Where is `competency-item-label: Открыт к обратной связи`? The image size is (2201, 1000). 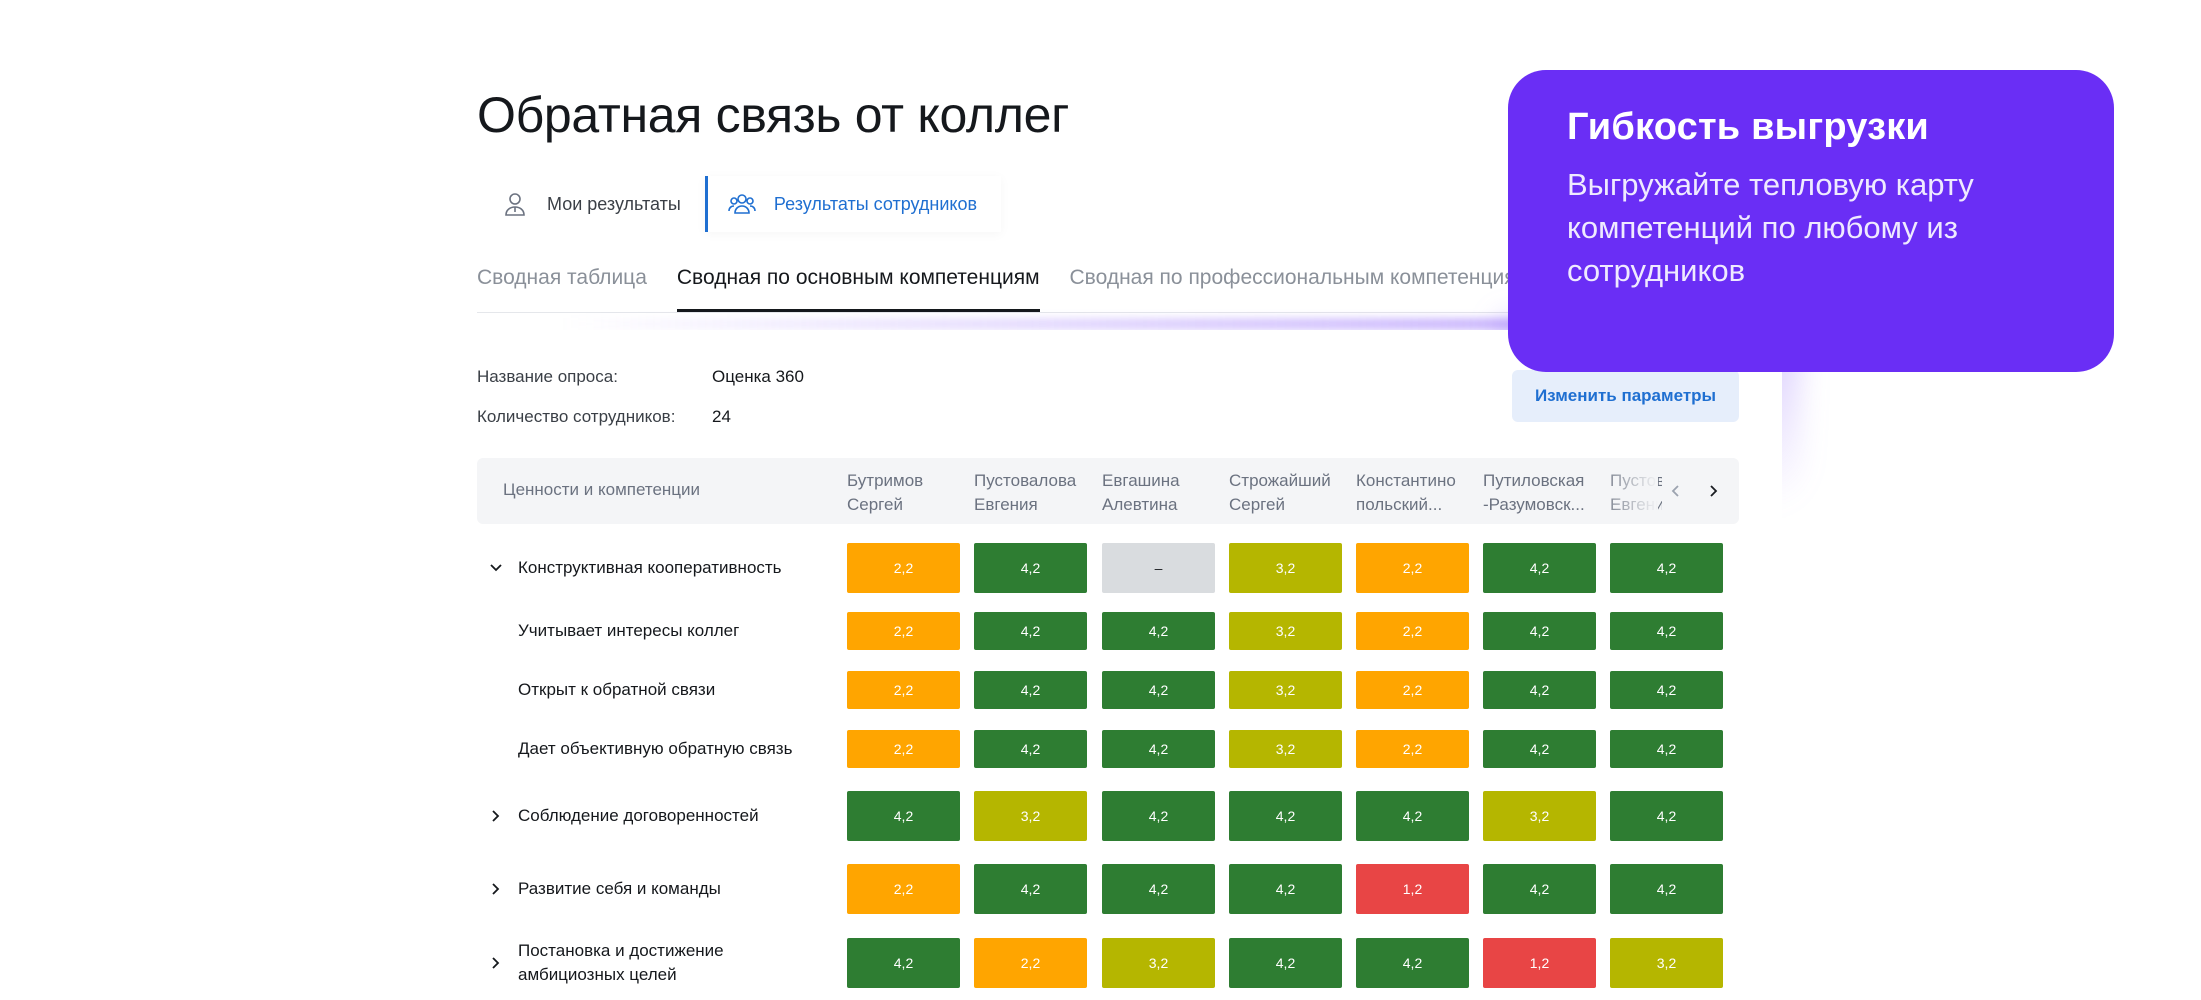 competency-item-label: Открыт к обратной связи is located at coordinates (616, 690).